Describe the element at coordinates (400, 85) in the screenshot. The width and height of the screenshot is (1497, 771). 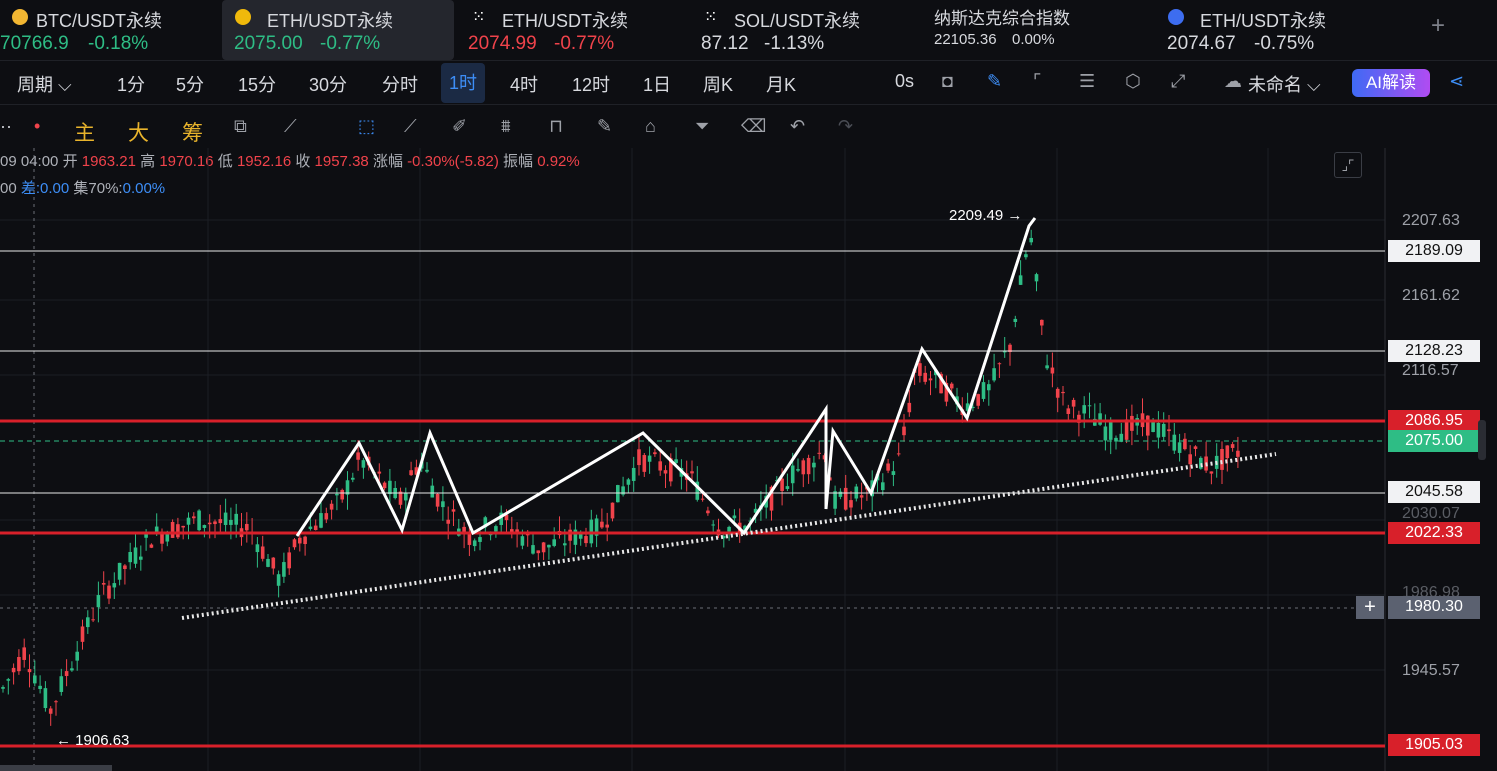
I see `tf-timeline: 分时` at that location.